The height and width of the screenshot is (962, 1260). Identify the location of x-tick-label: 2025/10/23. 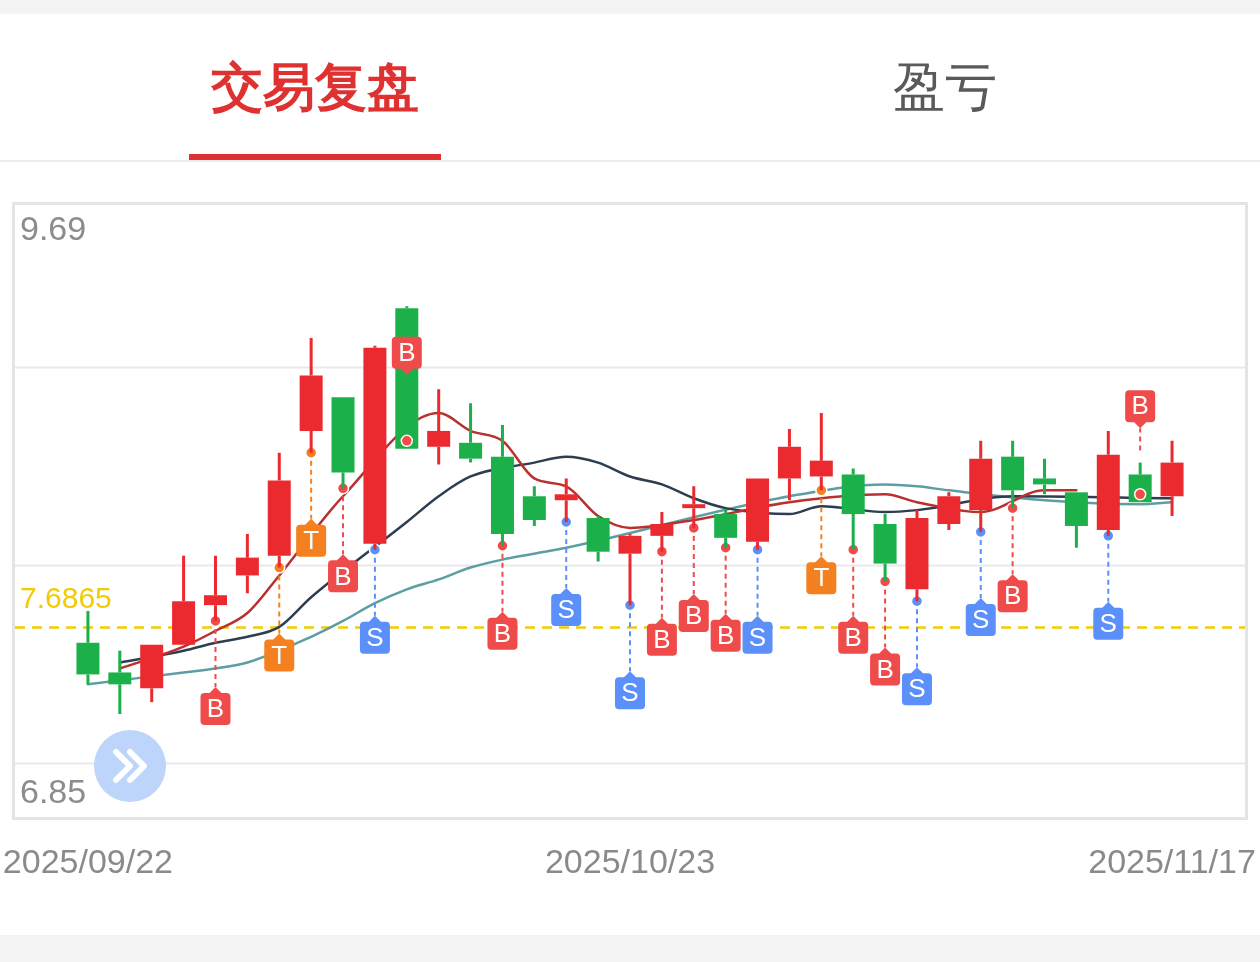
(630, 860).